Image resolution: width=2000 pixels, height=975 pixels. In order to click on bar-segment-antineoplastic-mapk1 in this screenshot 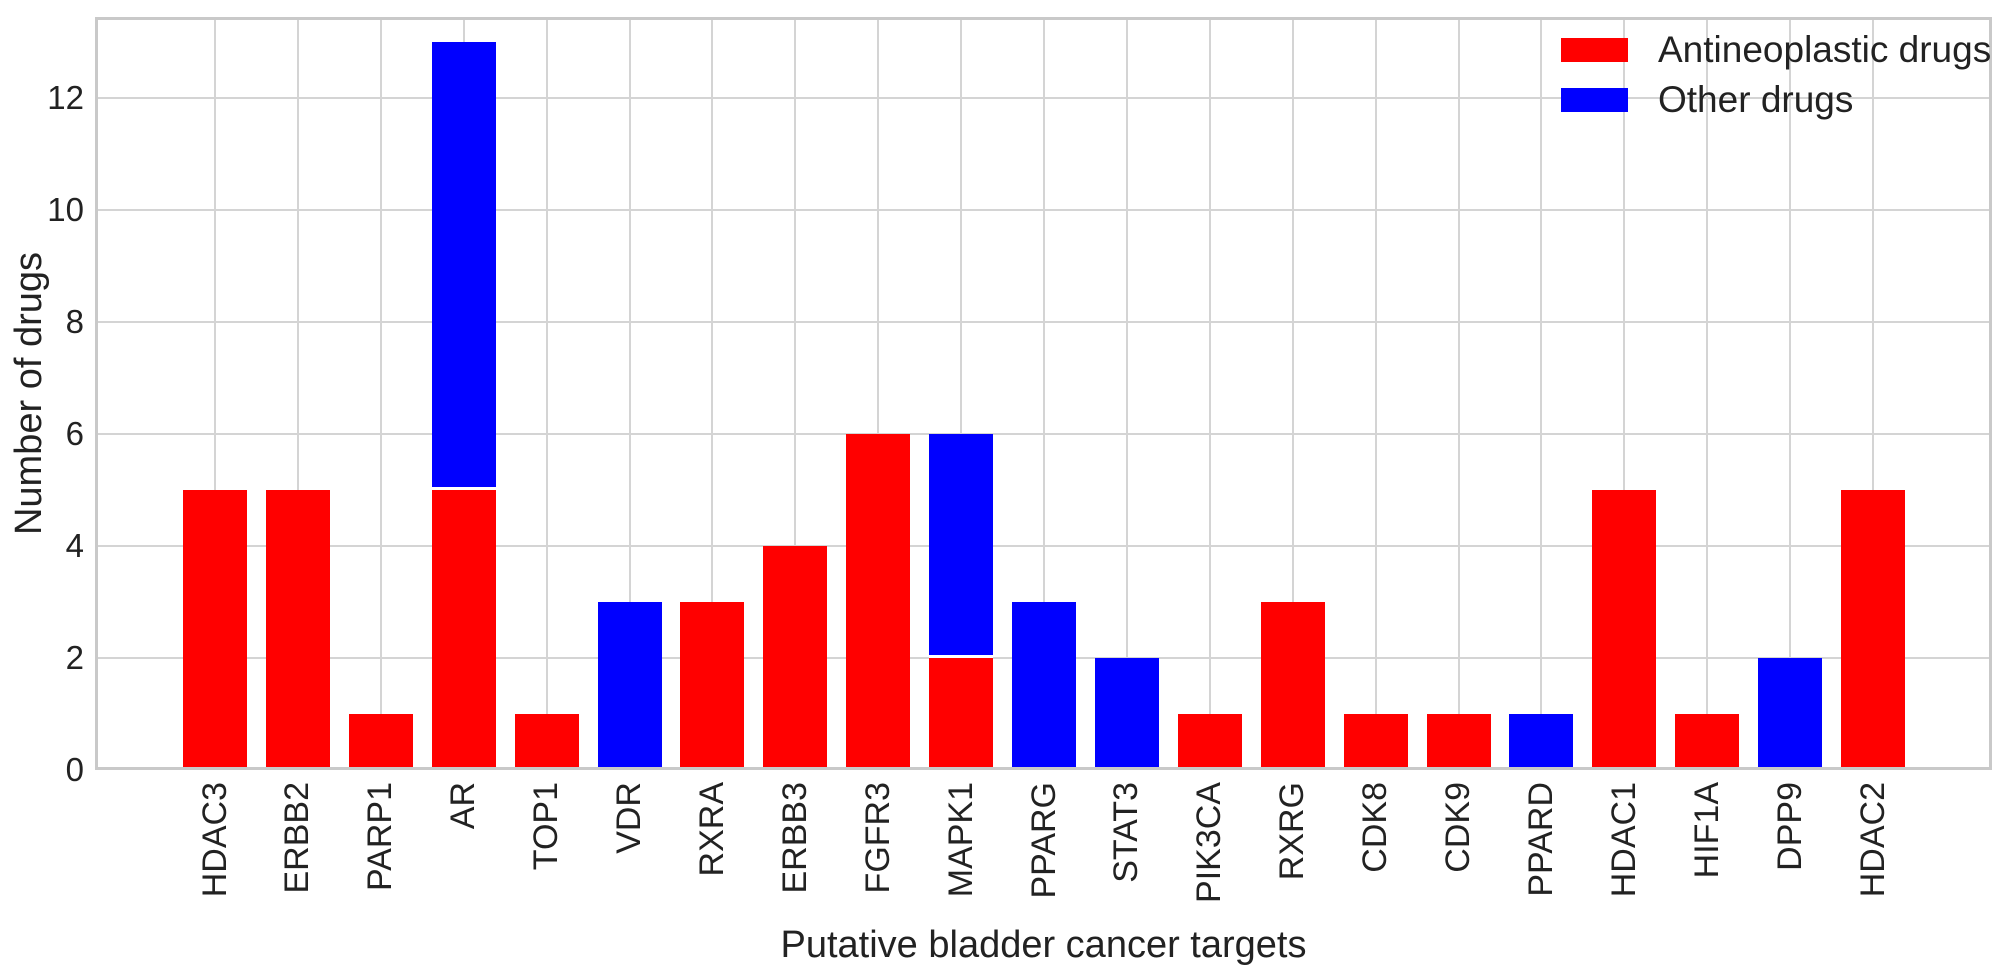, I will do `click(961, 714)`.